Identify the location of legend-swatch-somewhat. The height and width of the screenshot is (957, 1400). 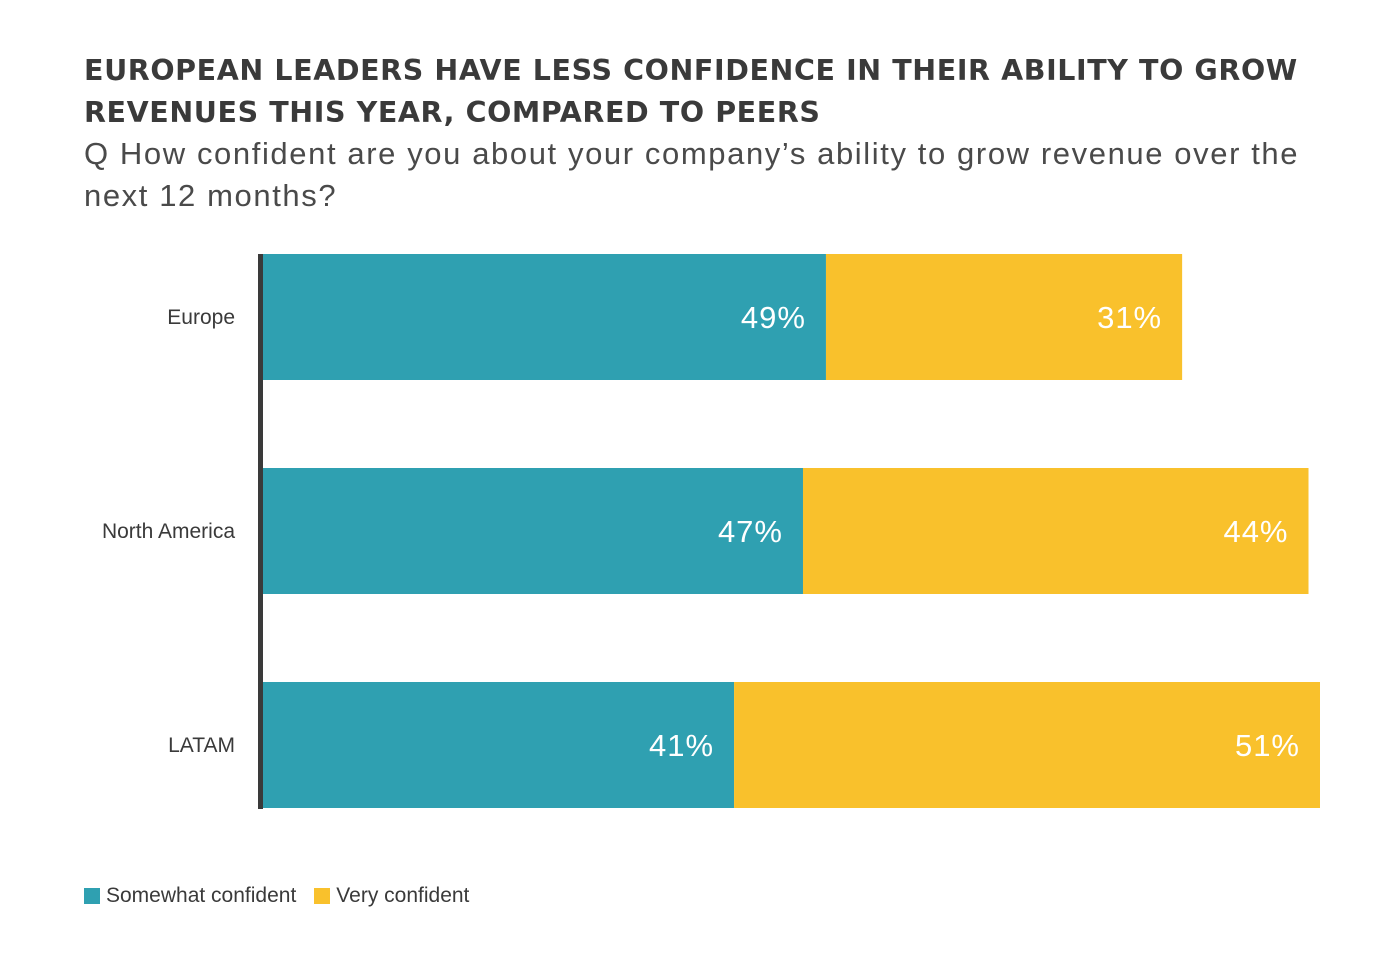
(92, 896).